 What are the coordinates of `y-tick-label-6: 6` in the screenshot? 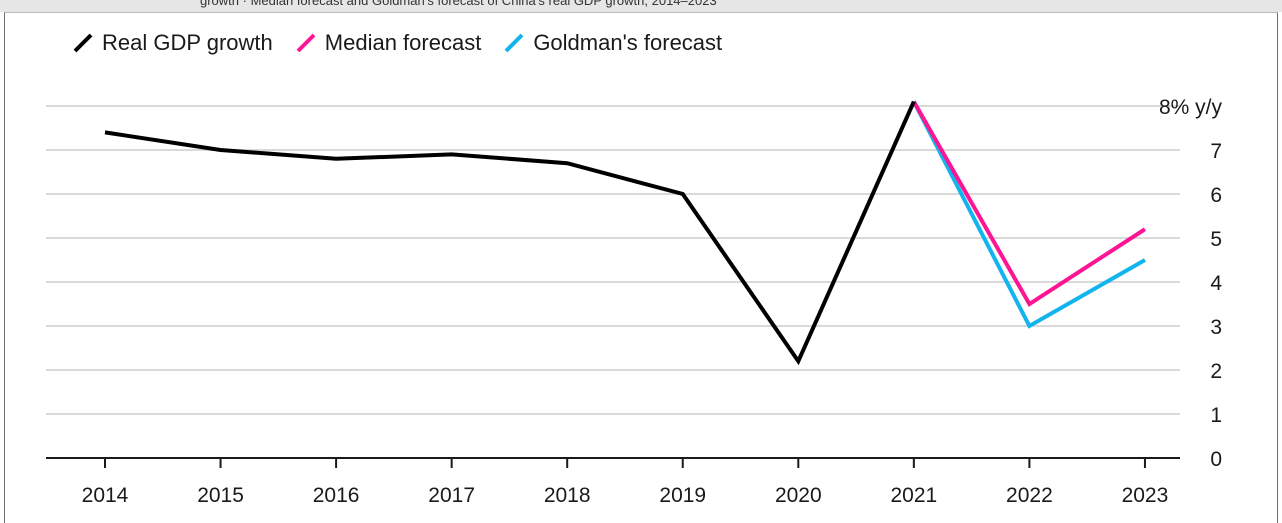 It's located at (1216, 195).